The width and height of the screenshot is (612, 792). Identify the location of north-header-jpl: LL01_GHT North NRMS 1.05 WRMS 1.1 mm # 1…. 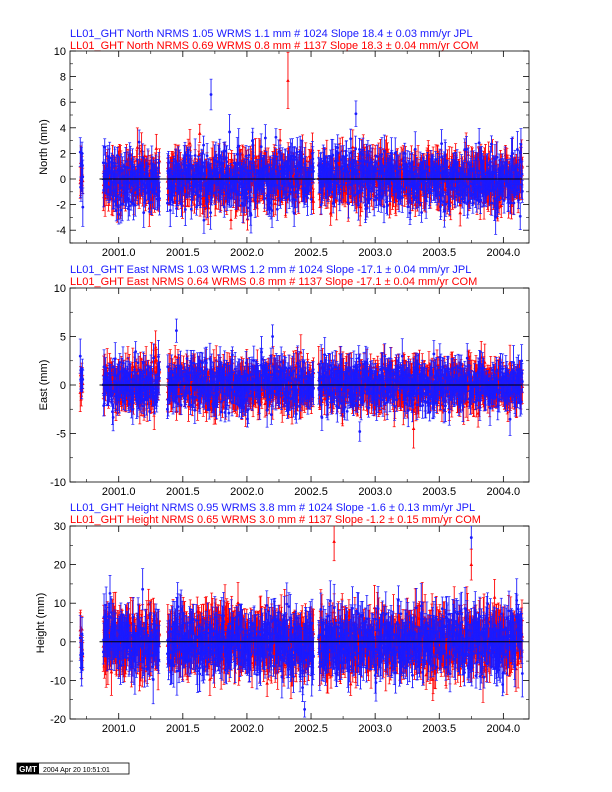
(271, 34).